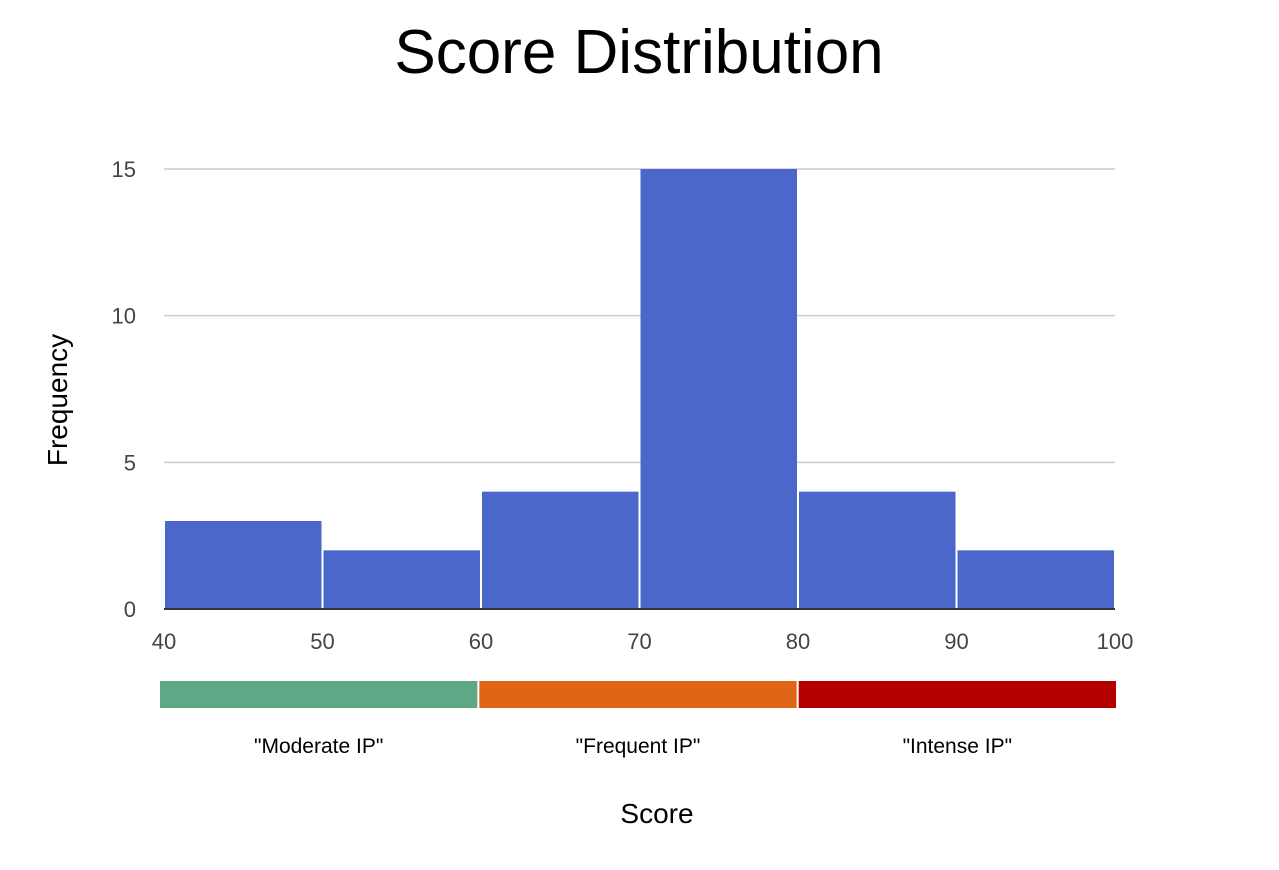 The height and width of the screenshot is (870, 1279). Describe the element at coordinates (798, 641) in the screenshot. I see `x-tick-label: 80` at that location.